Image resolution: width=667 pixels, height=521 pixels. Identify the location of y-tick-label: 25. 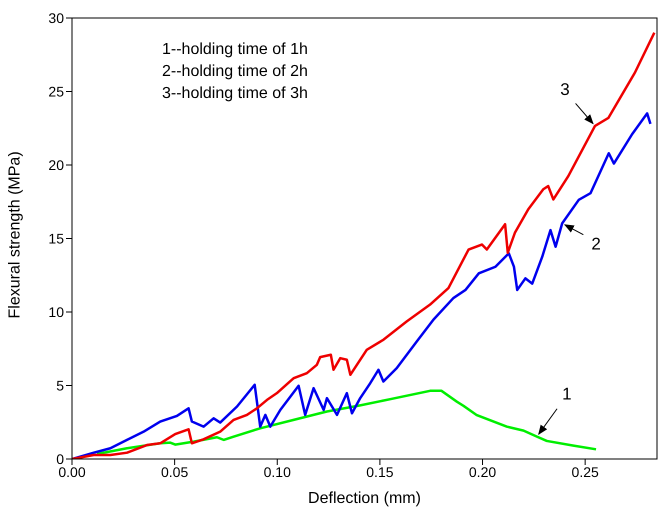
(56, 91).